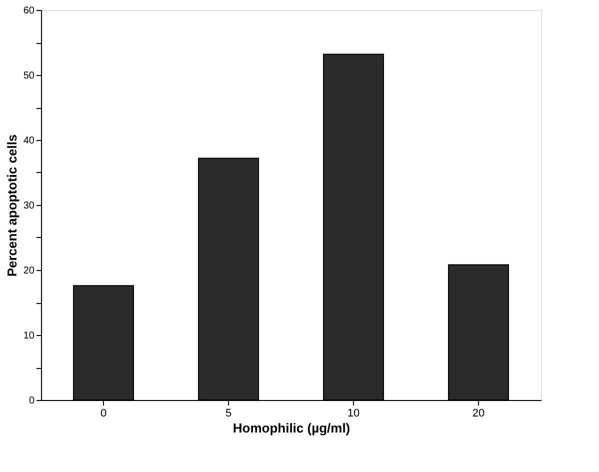 This screenshot has width=599, height=472. What do you see at coordinates (29, 336) in the screenshot?
I see `y-tick-label: 10` at bounding box center [29, 336].